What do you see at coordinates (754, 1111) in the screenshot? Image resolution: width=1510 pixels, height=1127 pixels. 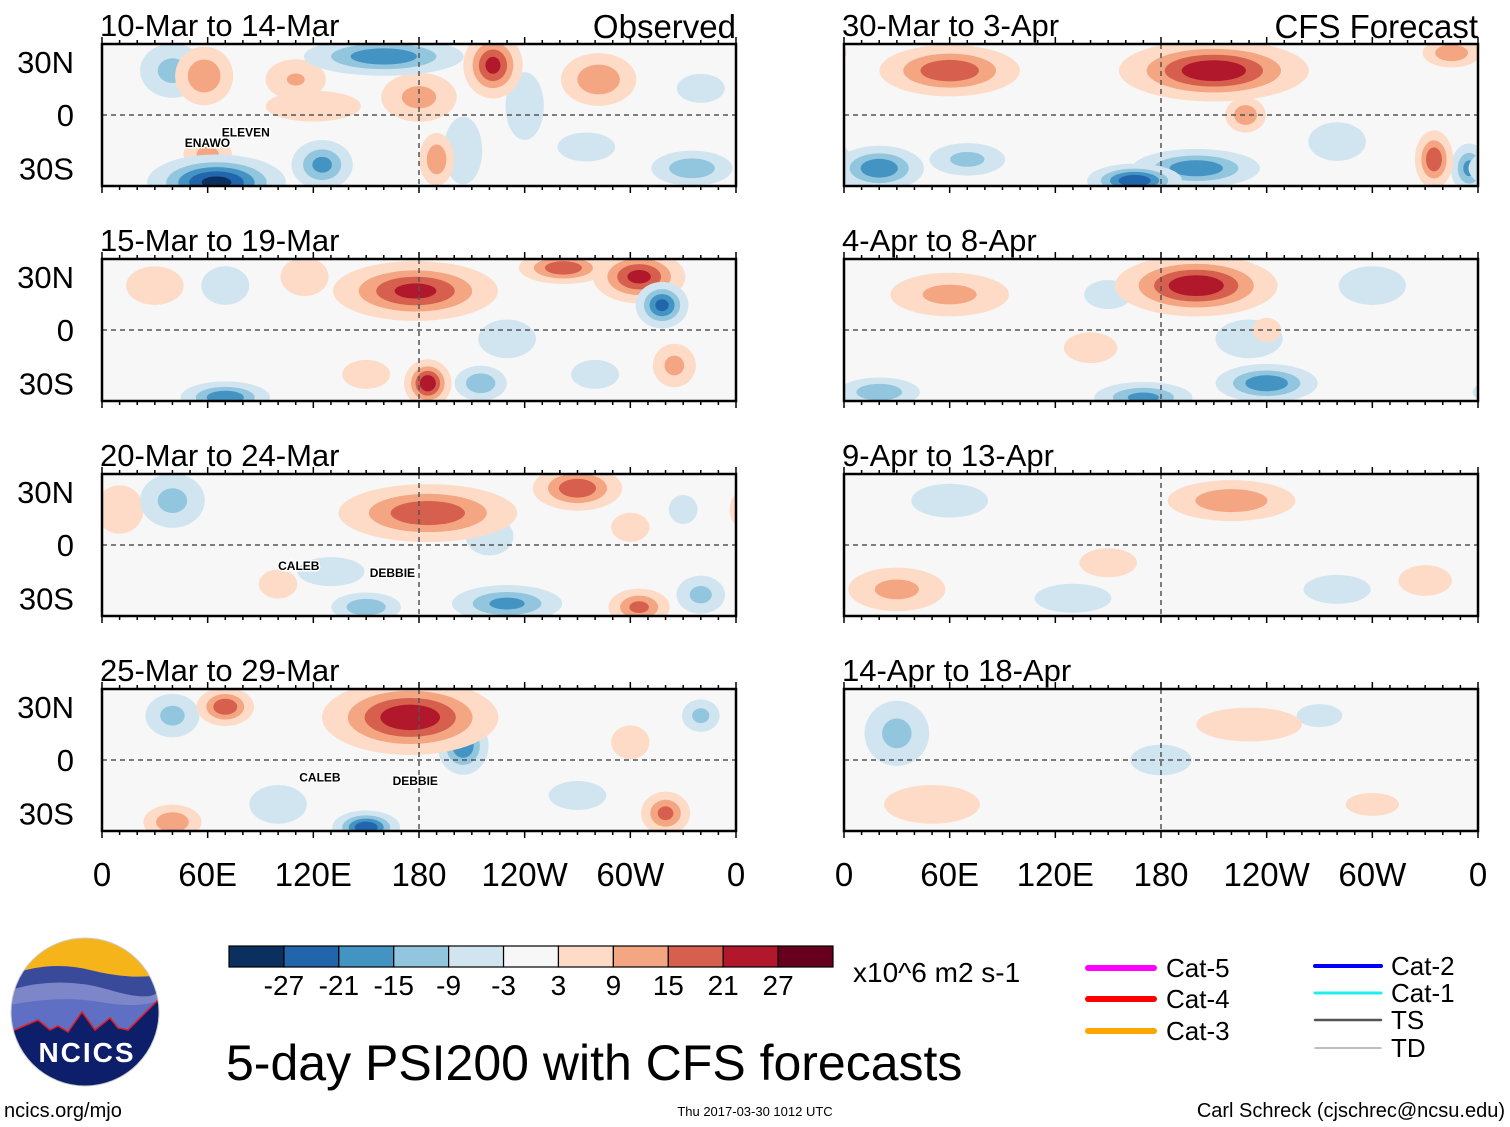 I see `timestamp: Thu 2017-03-30 1012 UTC` at bounding box center [754, 1111].